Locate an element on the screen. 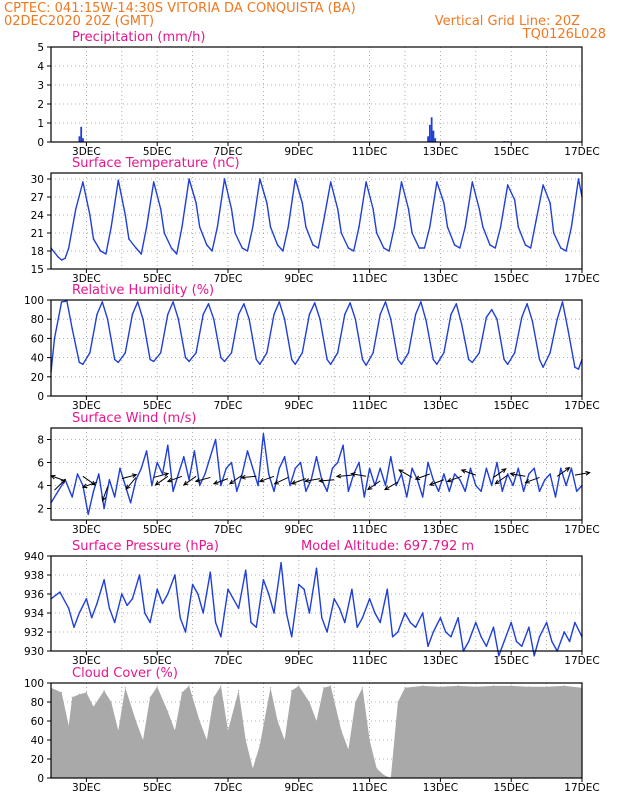 This screenshot has width=618, height=800. header-grid-note: Vertical Grid Line: 20Z is located at coordinates (507, 21).